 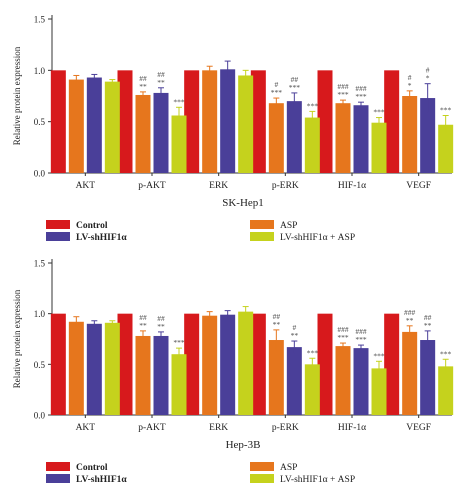 What do you see at coordinates (152, 428) in the screenshot?
I see `x-tick-label-p-akt: p-AKT` at bounding box center [152, 428].